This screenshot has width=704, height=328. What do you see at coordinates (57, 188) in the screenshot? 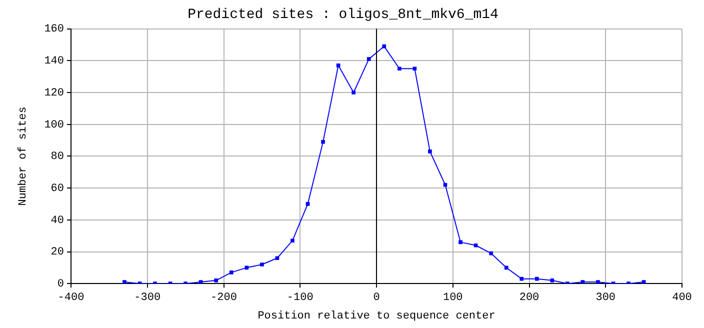
I see `y-tick-label: 60` at bounding box center [57, 188].